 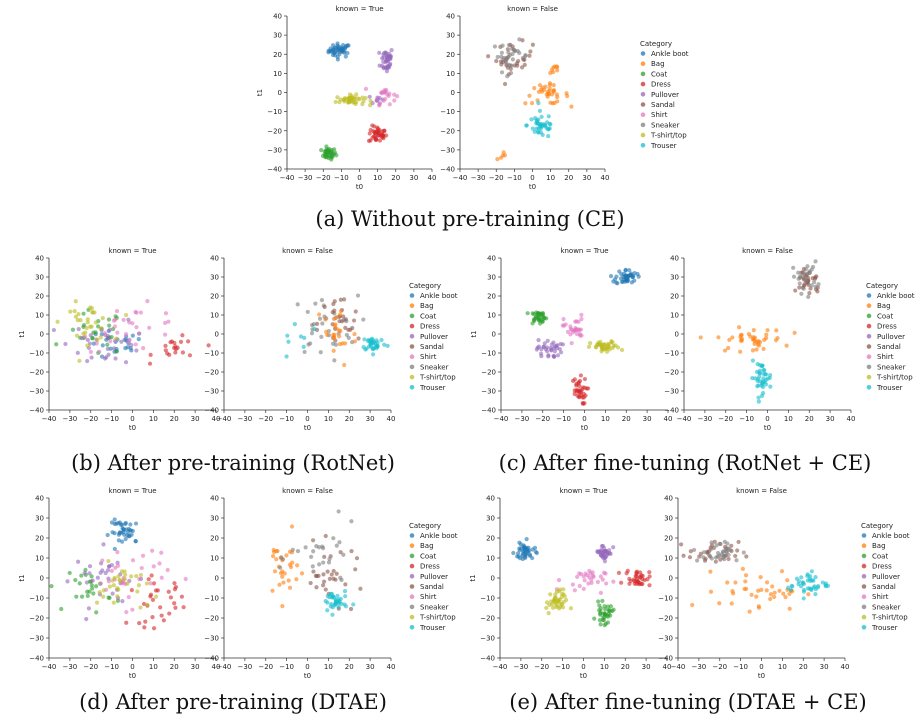 I want to click on y-tick-label: −30, so click(x=488, y=392).